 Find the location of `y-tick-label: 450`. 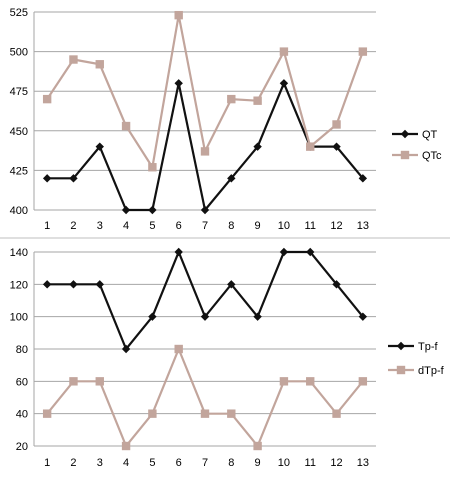

y-tick-label: 450 is located at coordinates (19, 132).